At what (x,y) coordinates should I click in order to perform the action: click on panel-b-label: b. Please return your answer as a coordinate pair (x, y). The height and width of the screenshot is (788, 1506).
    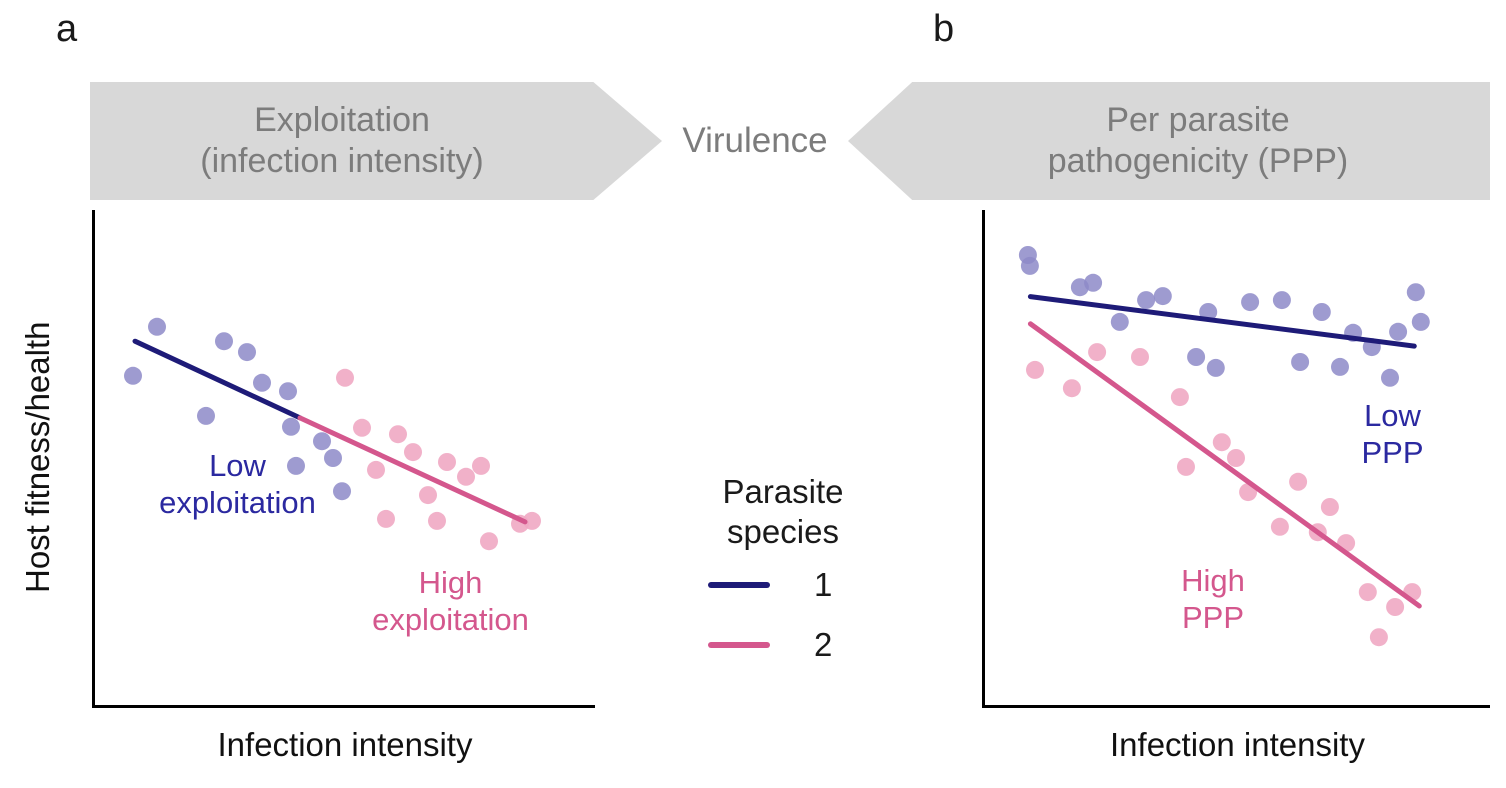
    Looking at the image, I should click on (944, 29).